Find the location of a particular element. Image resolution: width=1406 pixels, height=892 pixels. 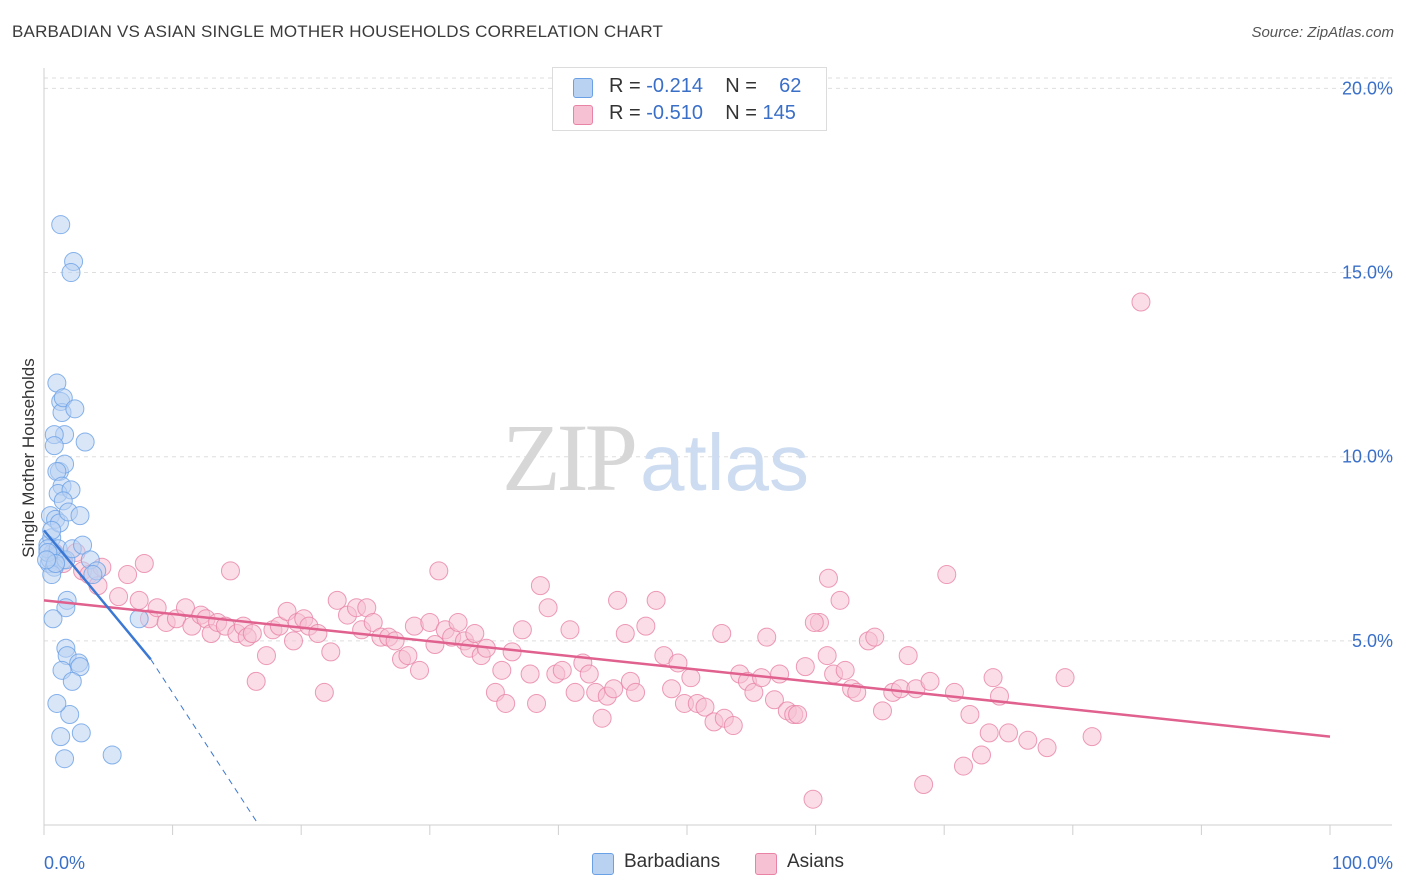

watermark-atlas: atlas is located at coordinates (724, 462).